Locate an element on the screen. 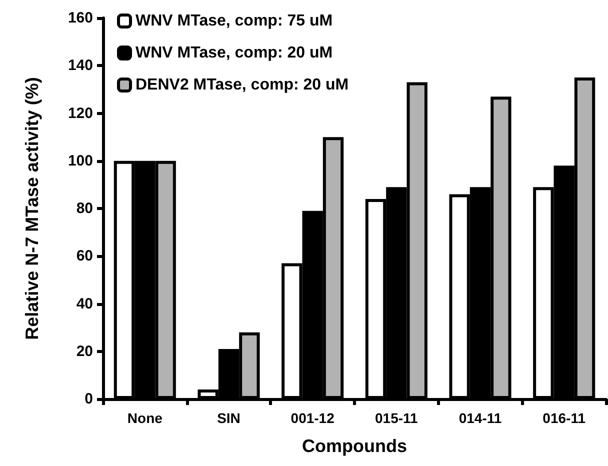  y-tick-label: 80 is located at coordinates (84, 208).